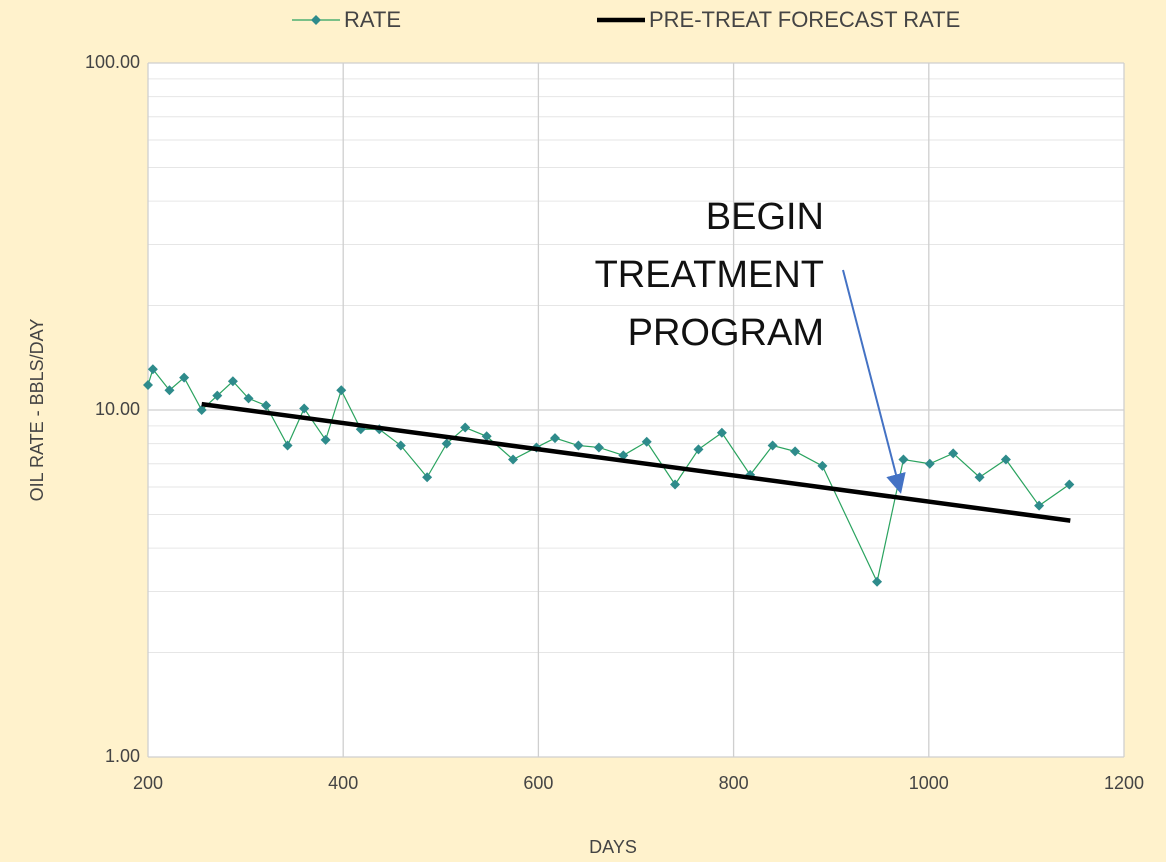  Describe the element at coordinates (37, 410) in the screenshot. I see `y-axis-label: OIL RATE - BBLS/DAY` at that location.